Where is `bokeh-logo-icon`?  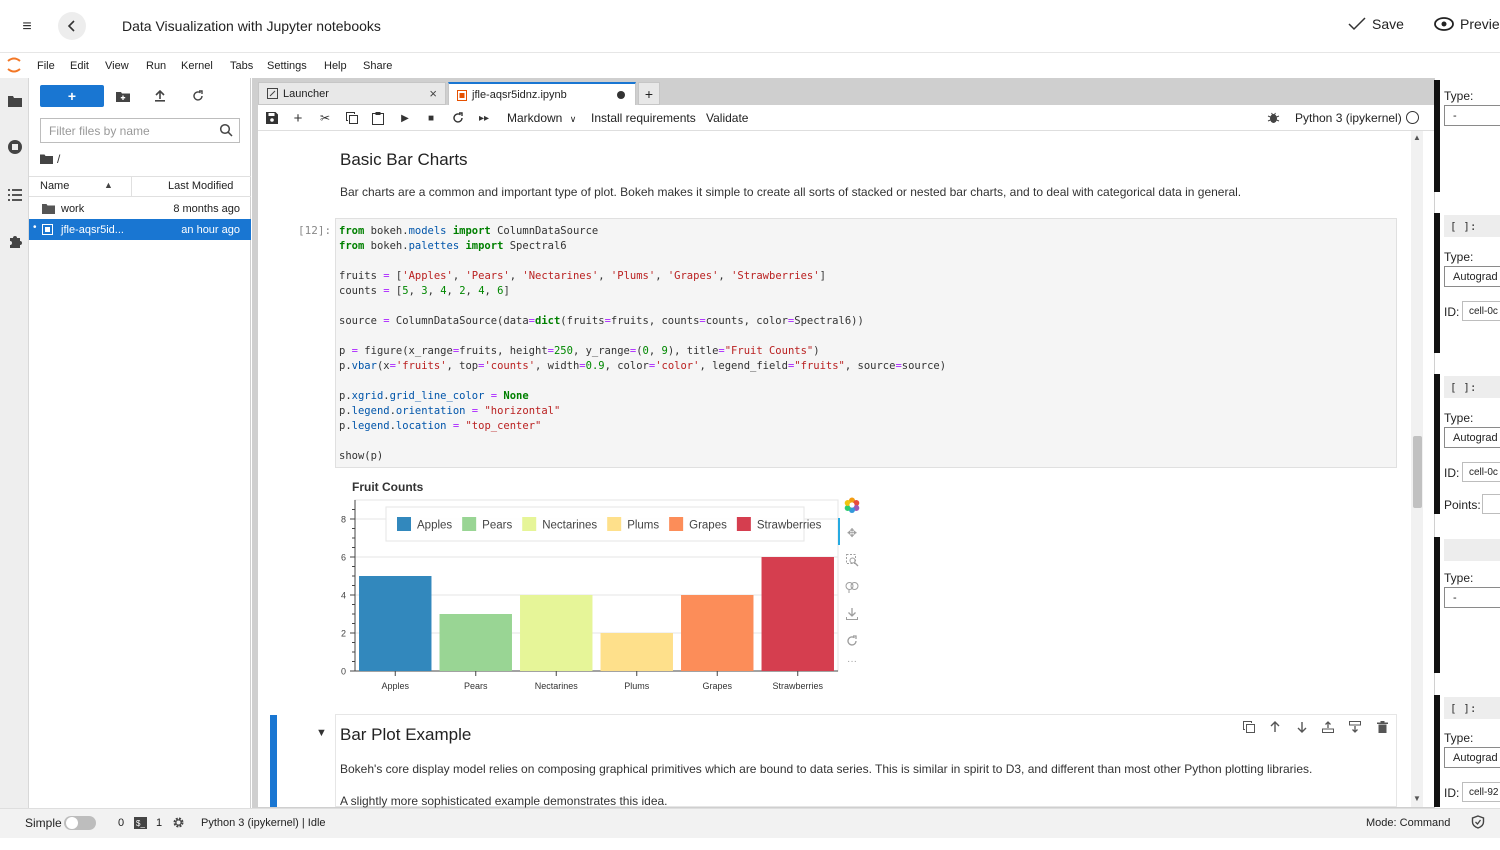
bokeh-logo-icon is located at coordinates (852, 505).